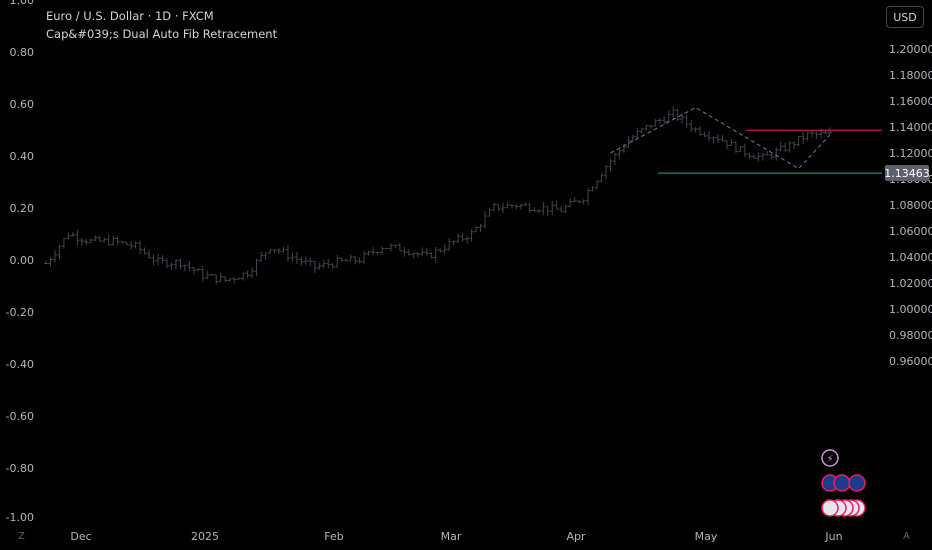 This screenshot has width=932, height=550. What do you see at coordinates (910, 257) in the screenshot?
I see `right-tick-label: 1.04000` at bounding box center [910, 257].